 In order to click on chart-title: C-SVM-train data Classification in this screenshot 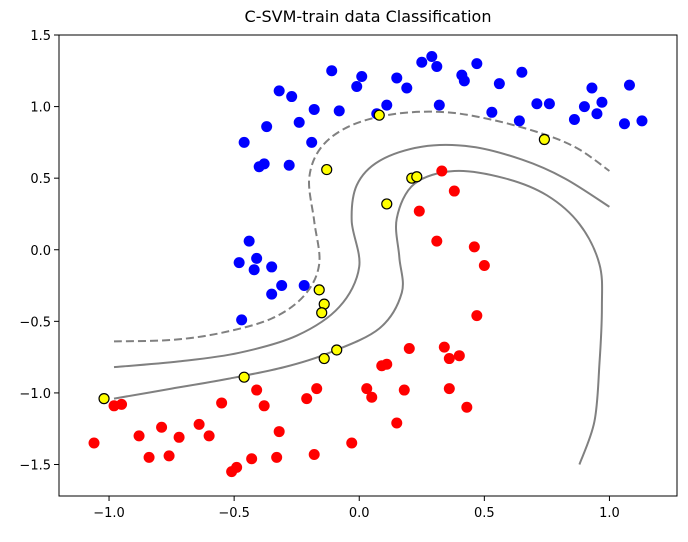, I will do `click(368, 16)`.